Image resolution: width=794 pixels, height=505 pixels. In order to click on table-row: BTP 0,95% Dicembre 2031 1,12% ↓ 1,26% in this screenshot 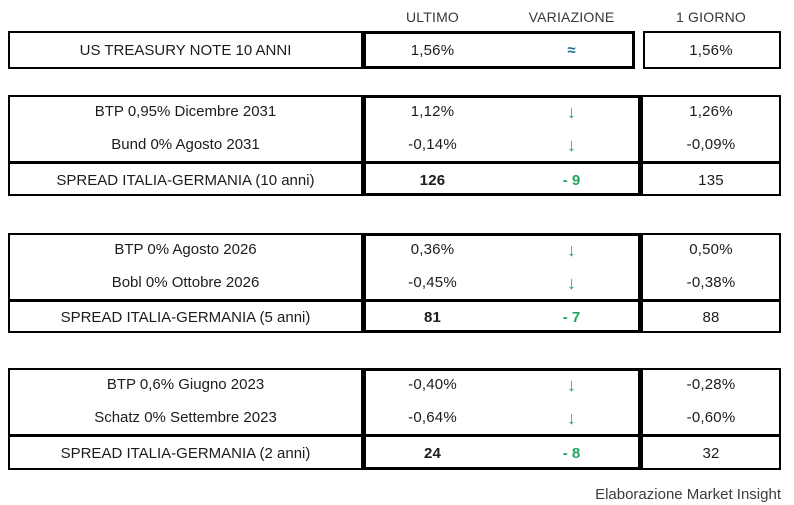, I will do `click(394, 111)`.